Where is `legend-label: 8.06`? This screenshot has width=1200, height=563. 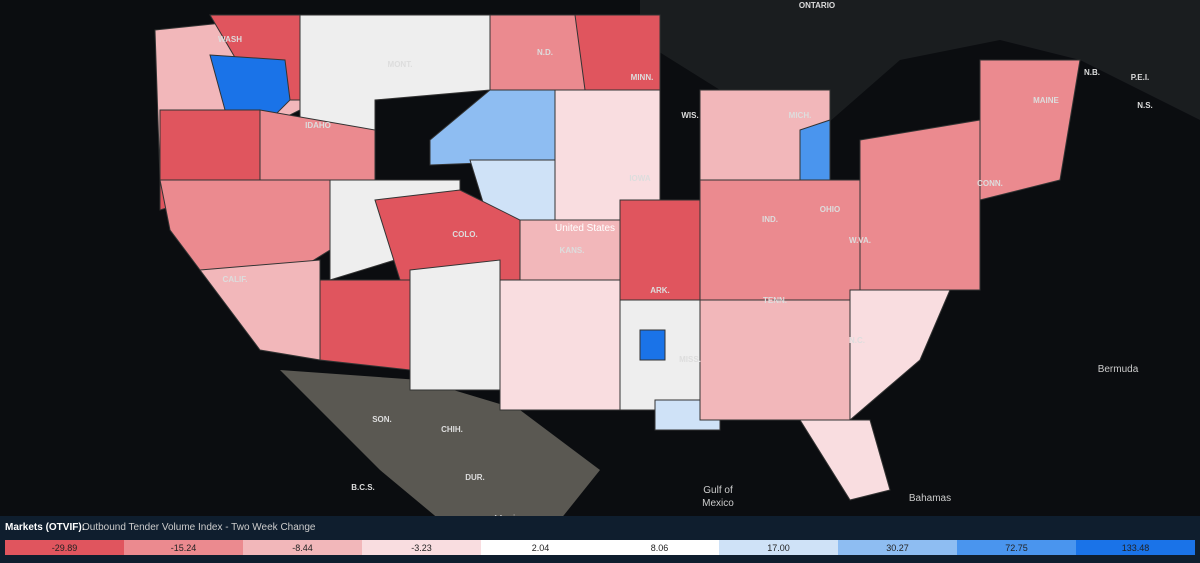
legend-label: 8.06 is located at coordinates (660, 548).